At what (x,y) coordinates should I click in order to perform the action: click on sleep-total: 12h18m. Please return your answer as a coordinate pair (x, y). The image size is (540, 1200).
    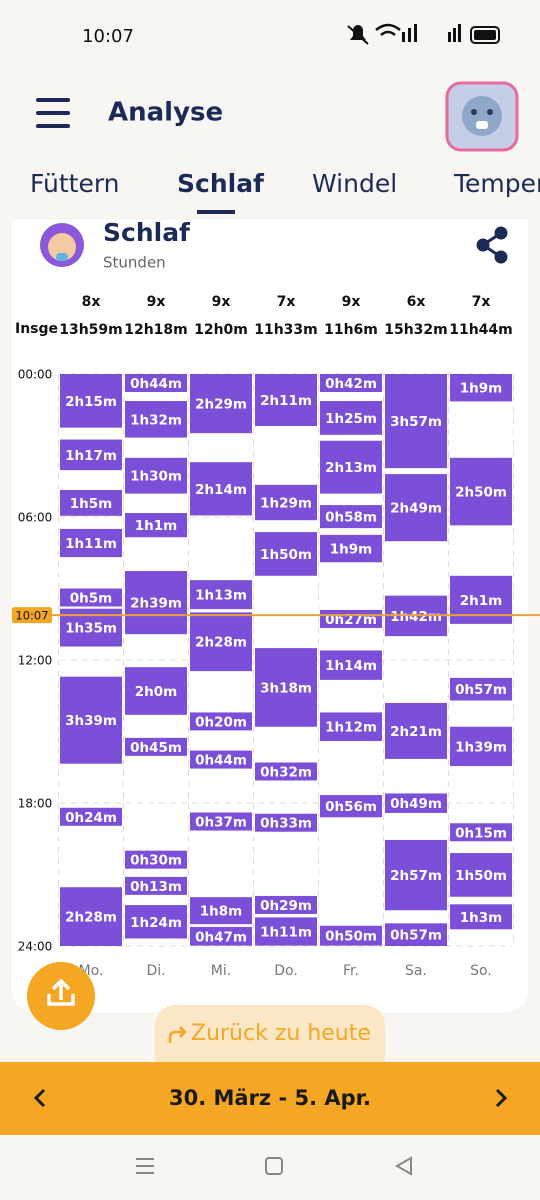
    Looking at the image, I should click on (156, 330).